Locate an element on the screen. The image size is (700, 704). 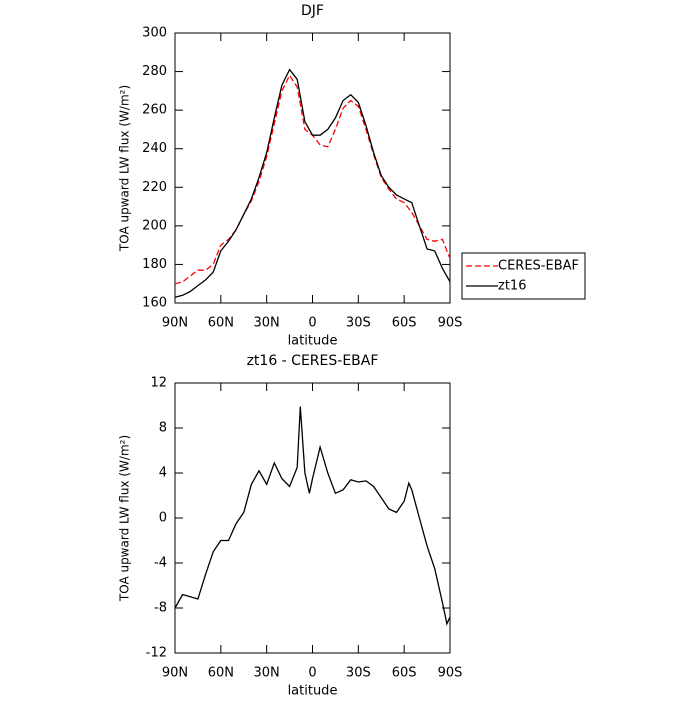
chart-title: DJF is located at coordinates (312, 11).